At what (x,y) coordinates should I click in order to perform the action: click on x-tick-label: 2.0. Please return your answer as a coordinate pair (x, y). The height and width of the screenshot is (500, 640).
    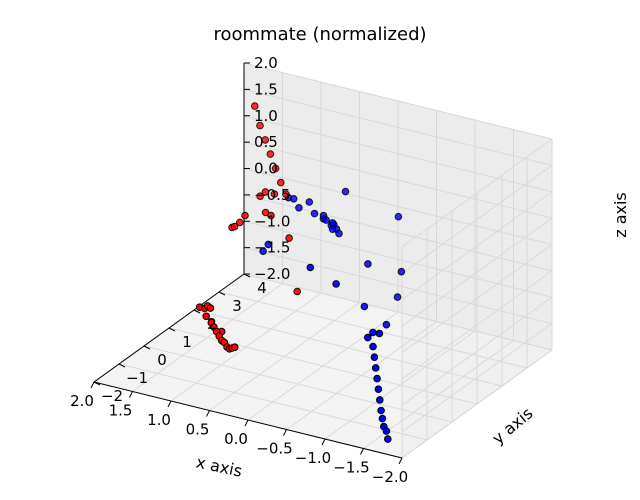
    Looking at the image, I should click on (82, 401).